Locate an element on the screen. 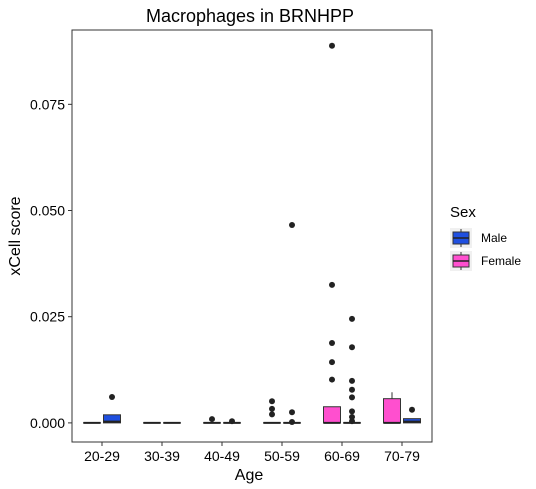 Image resolution: width=536 pixels, height=489 pixels. legend: Sex Male Female is located at coordinates (485, 237).